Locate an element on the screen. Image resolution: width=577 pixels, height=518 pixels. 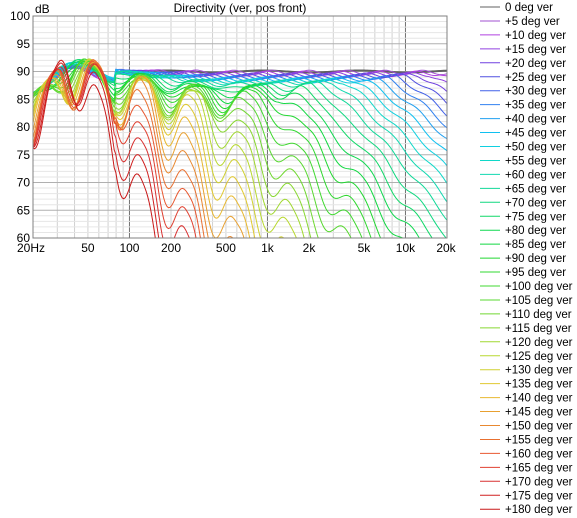
legend-entry: +135 deg ver is located at coordinates (539, 385).